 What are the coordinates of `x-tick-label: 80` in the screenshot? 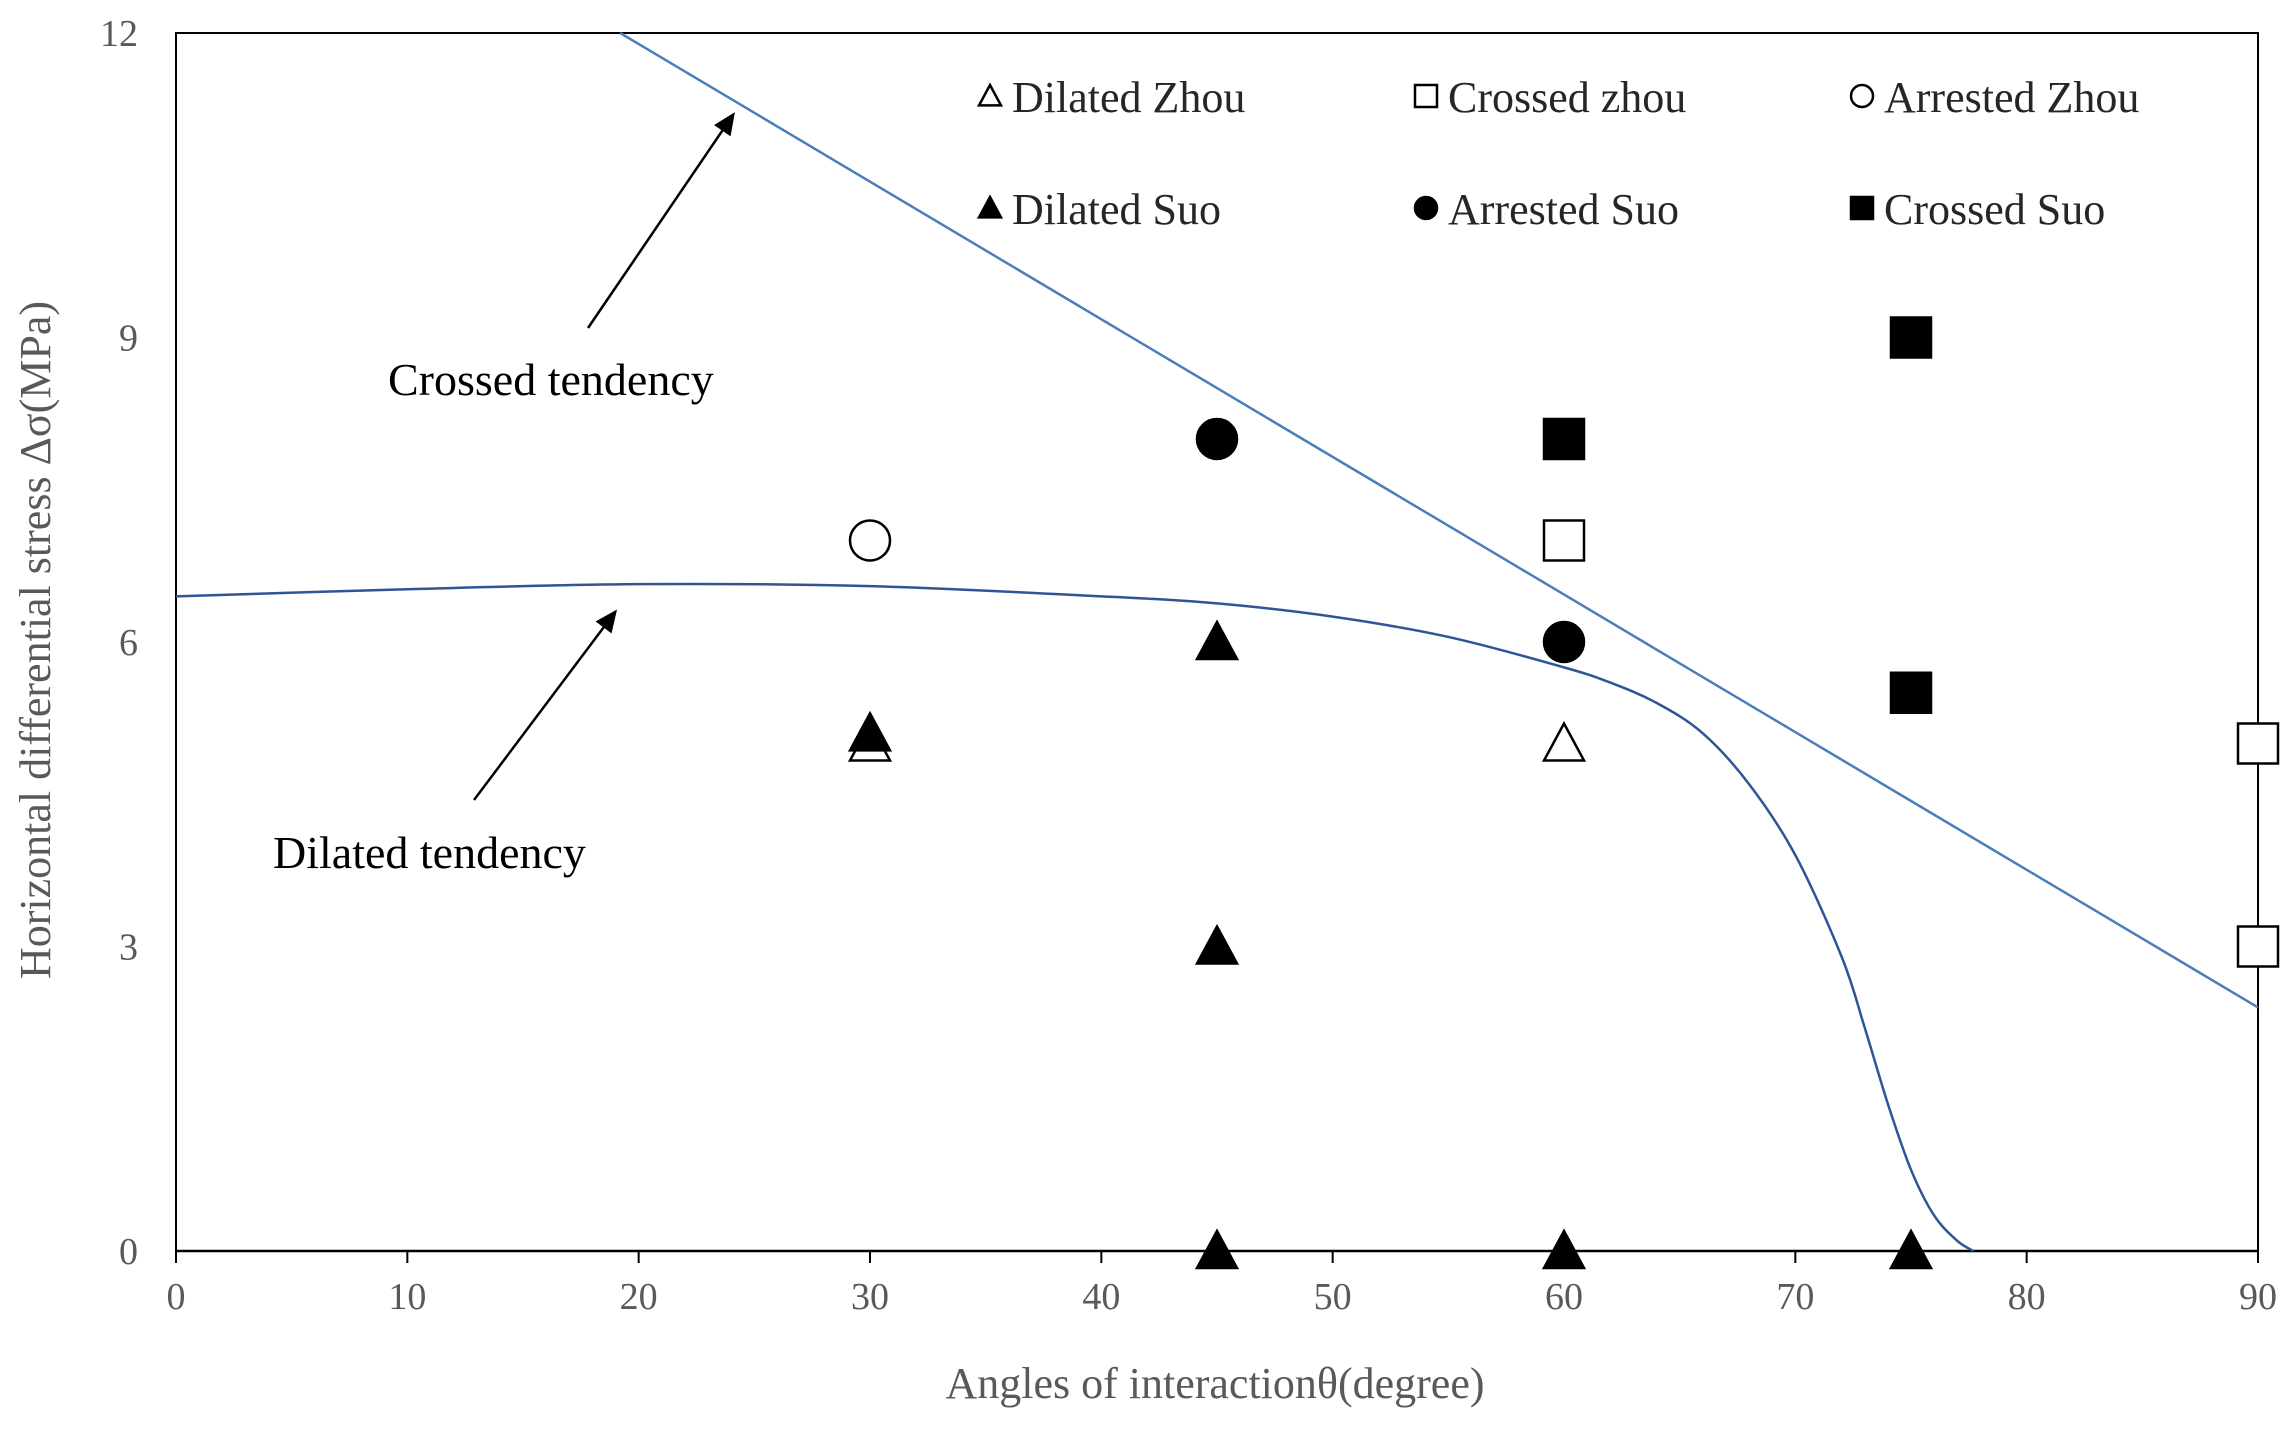 It's located at (2027, 1297).